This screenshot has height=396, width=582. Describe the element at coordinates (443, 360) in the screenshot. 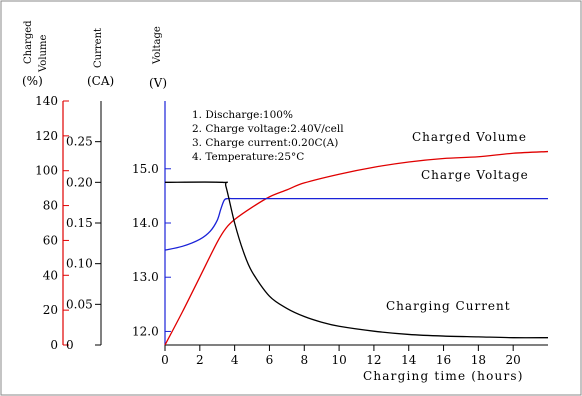

I see `x-tick-label: 16` at that location.